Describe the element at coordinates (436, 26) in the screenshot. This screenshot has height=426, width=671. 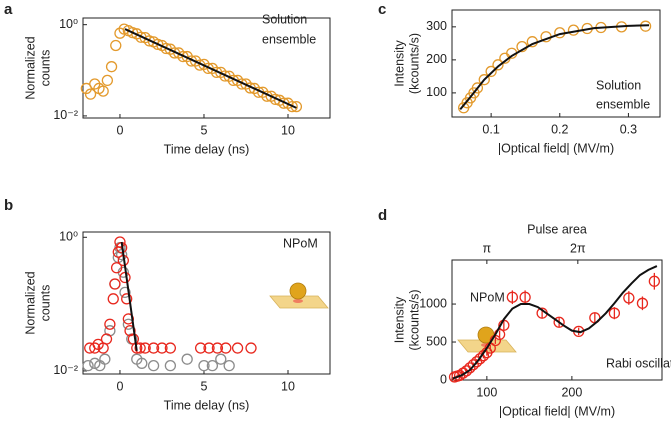
I see `y-tick-label: 300` at that location.